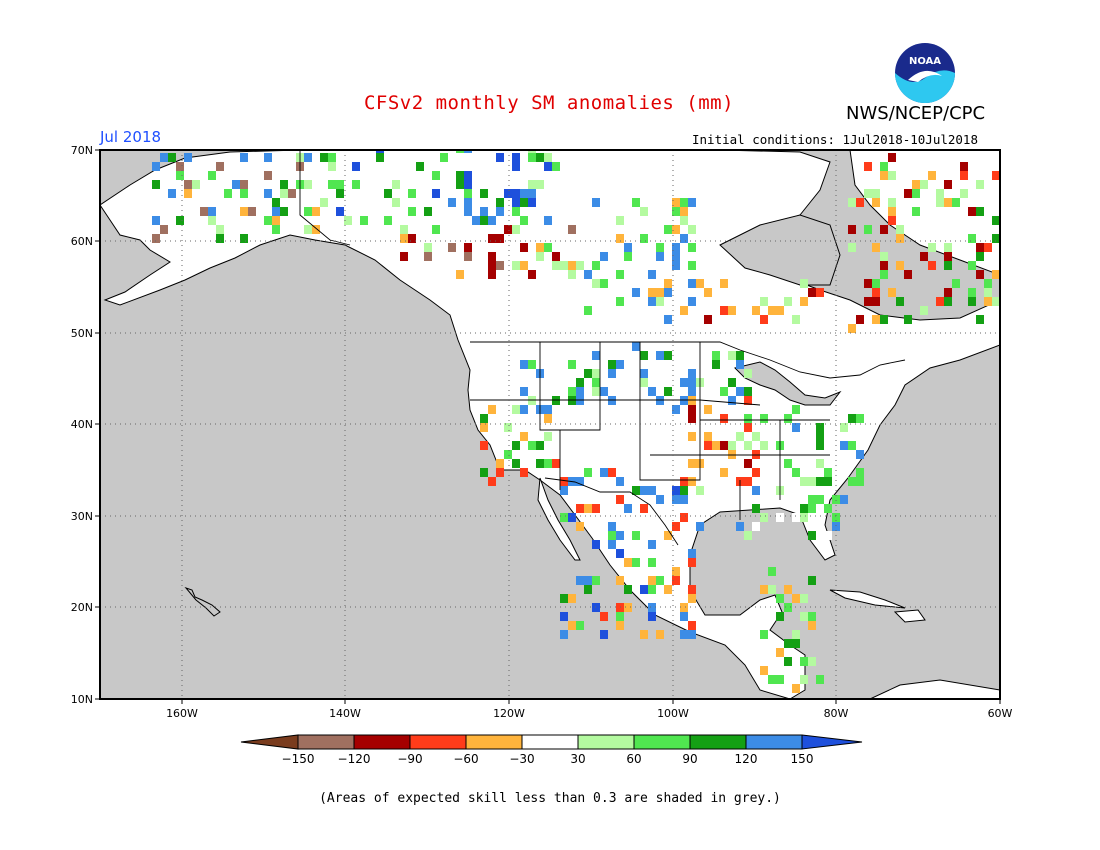  I want to click on colorbar-high-arrow, so click(832, 742).